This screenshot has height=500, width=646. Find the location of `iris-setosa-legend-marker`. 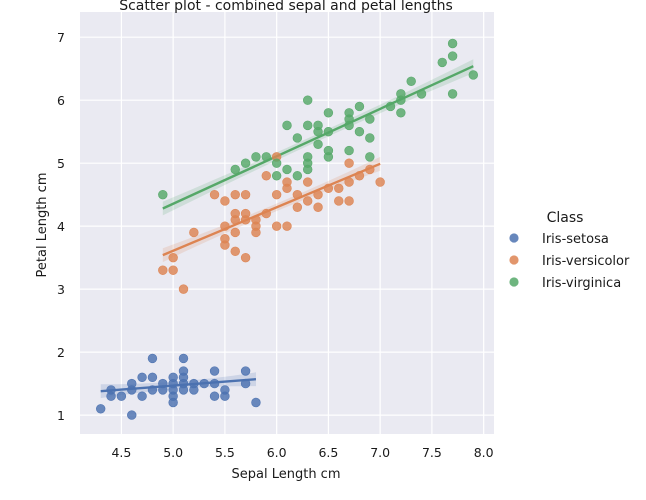

iris-setosa-legend-marker is located at coordinates (514, 238).